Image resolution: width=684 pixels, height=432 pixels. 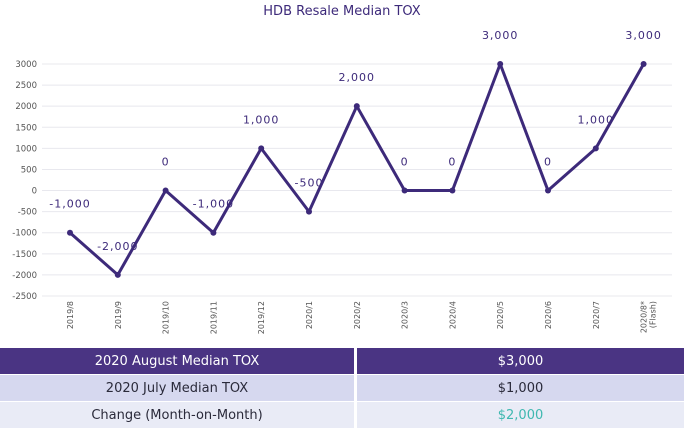 What do you see at coordinates (24, 297) in the screenshot?
I see `y-tick-label: -2500` at bounding box center [24, 297].